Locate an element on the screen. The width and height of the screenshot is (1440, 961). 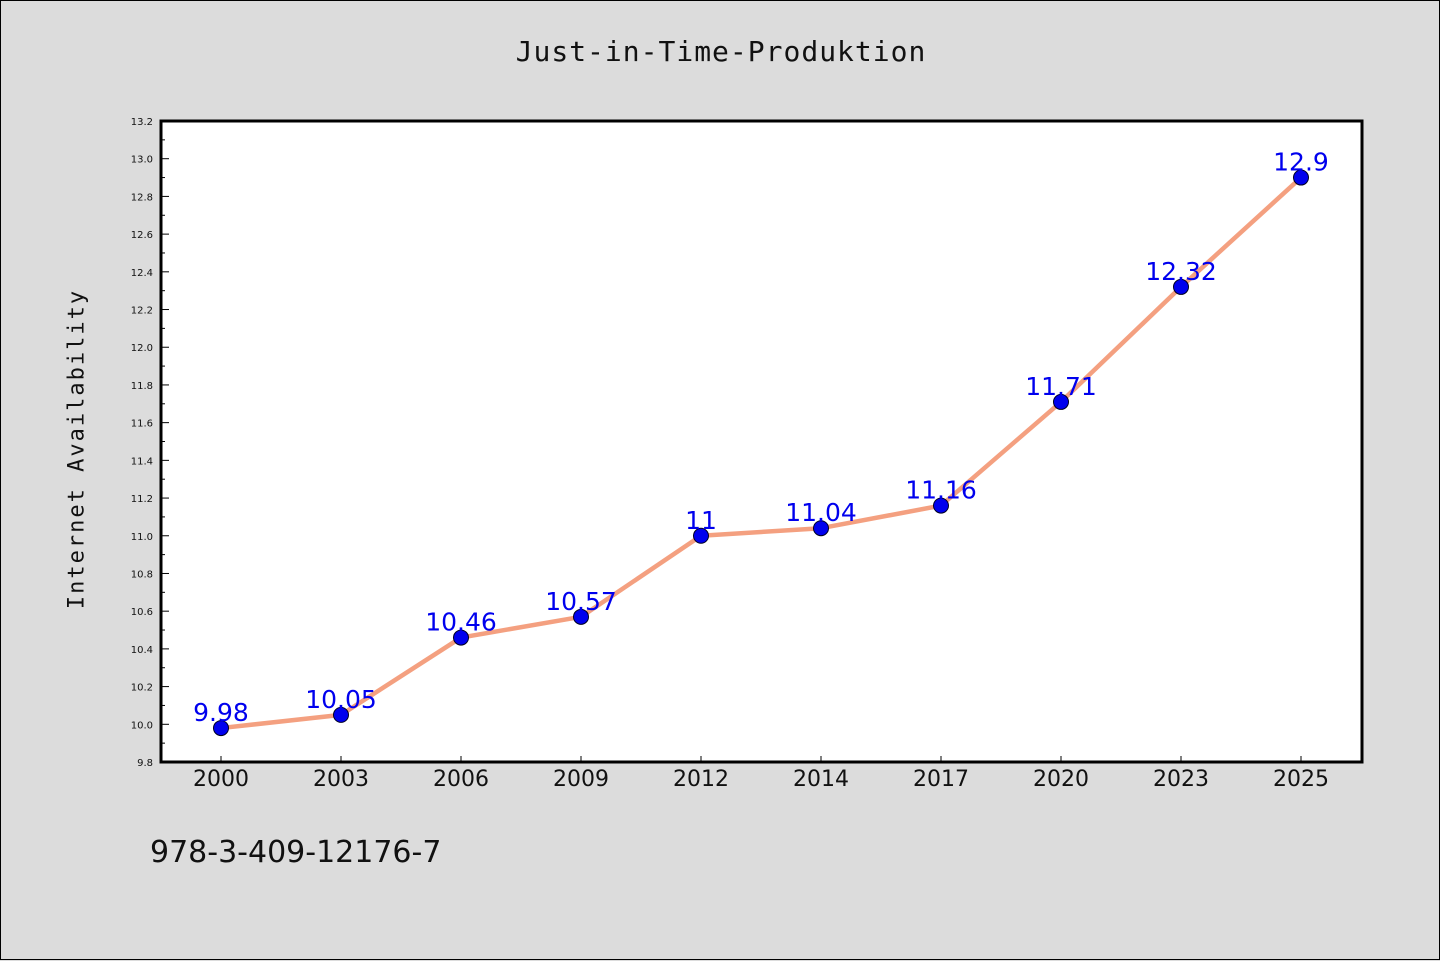
y-tick-label: 10.0 is located at coordinates (142, 725).